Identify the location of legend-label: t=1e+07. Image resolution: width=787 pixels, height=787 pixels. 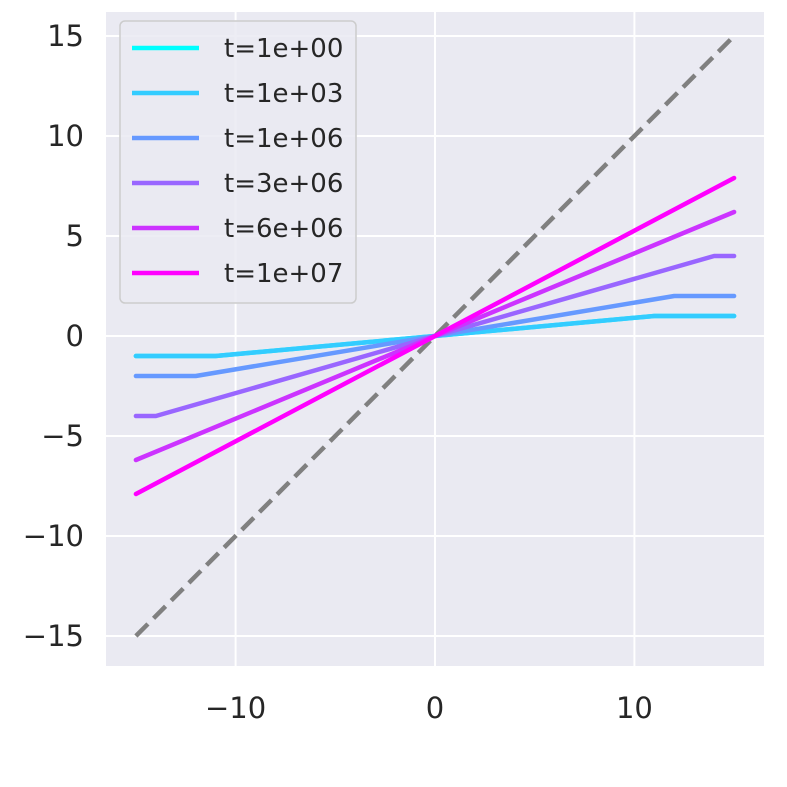
(283, 274).